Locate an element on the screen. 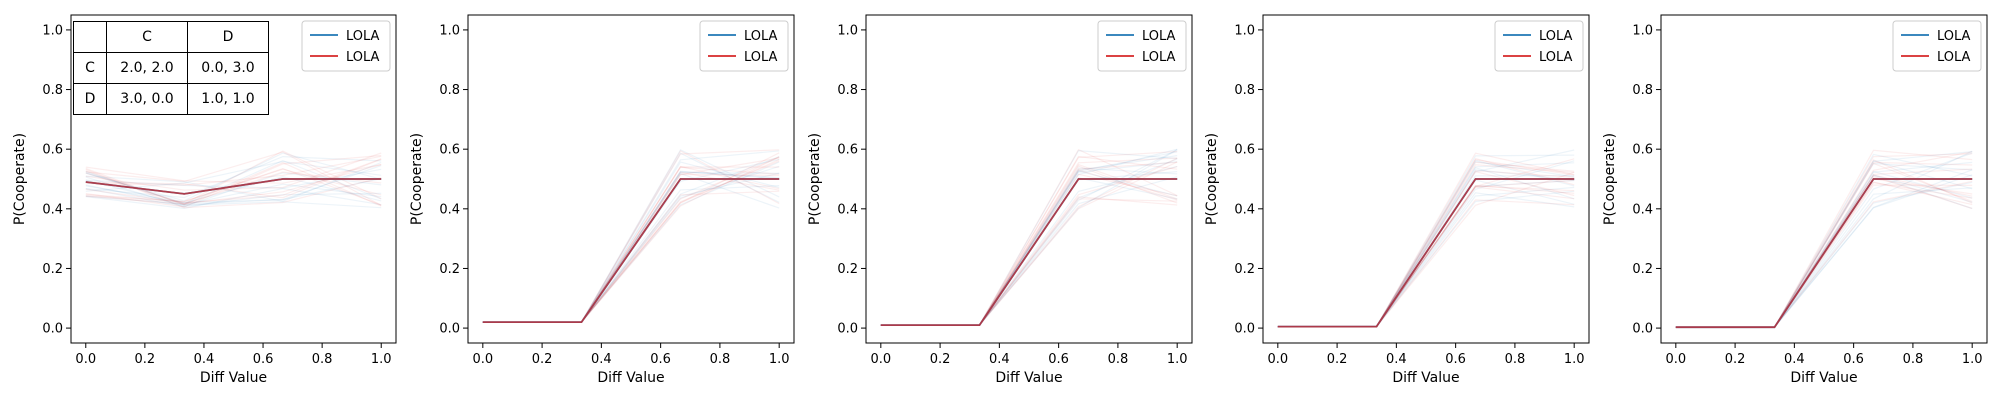 This screenshot has height=400, width=2000. payoff-row-header: D is located at coordinates (90, 99).